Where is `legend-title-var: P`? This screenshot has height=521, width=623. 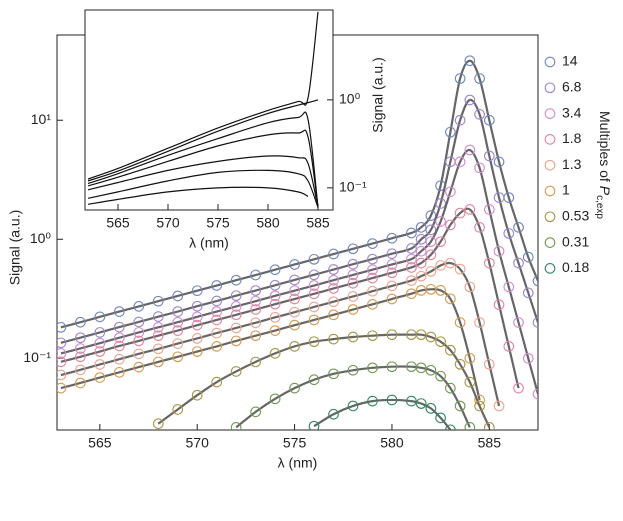 legend-title-var: P is located at coordinates (605, 191).